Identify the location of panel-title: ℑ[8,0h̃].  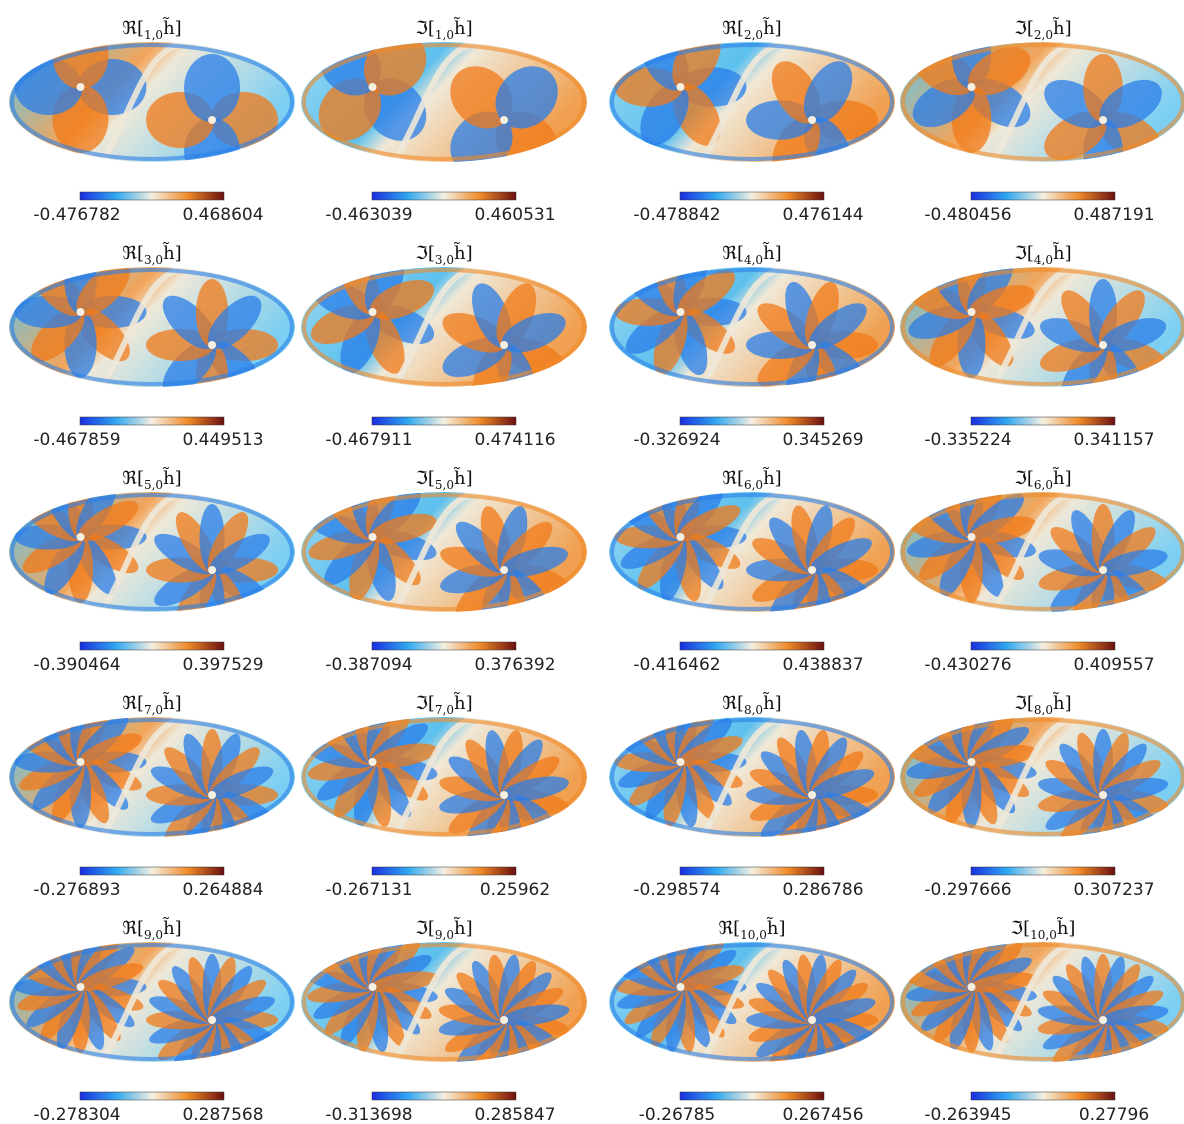
(1042, 704).